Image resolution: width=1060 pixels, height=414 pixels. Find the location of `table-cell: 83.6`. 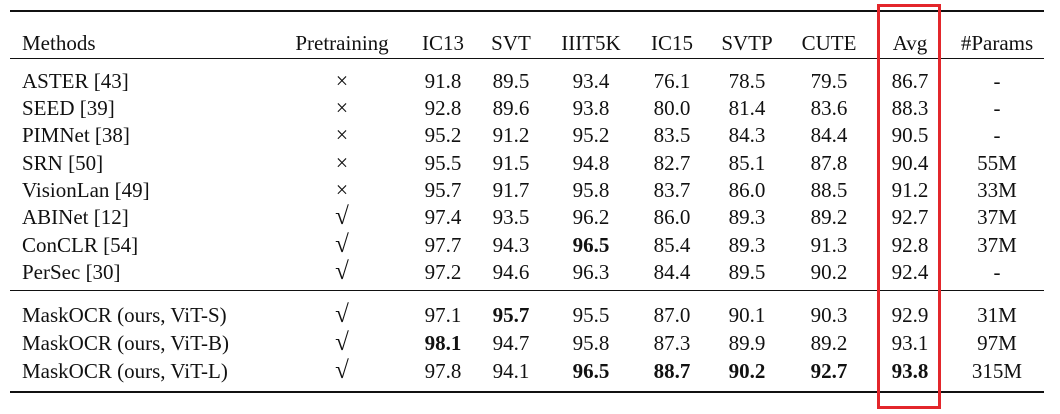

table-cell: 83.6 is located at coordinates (829, 108).